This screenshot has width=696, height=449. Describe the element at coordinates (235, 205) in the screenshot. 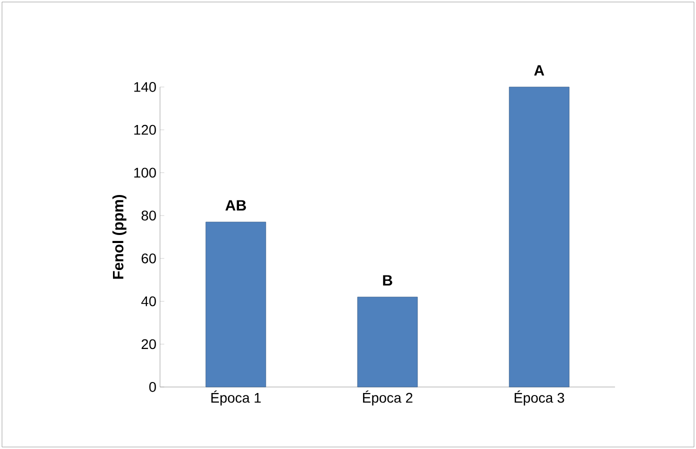

I see `annotation: AB` at that location.